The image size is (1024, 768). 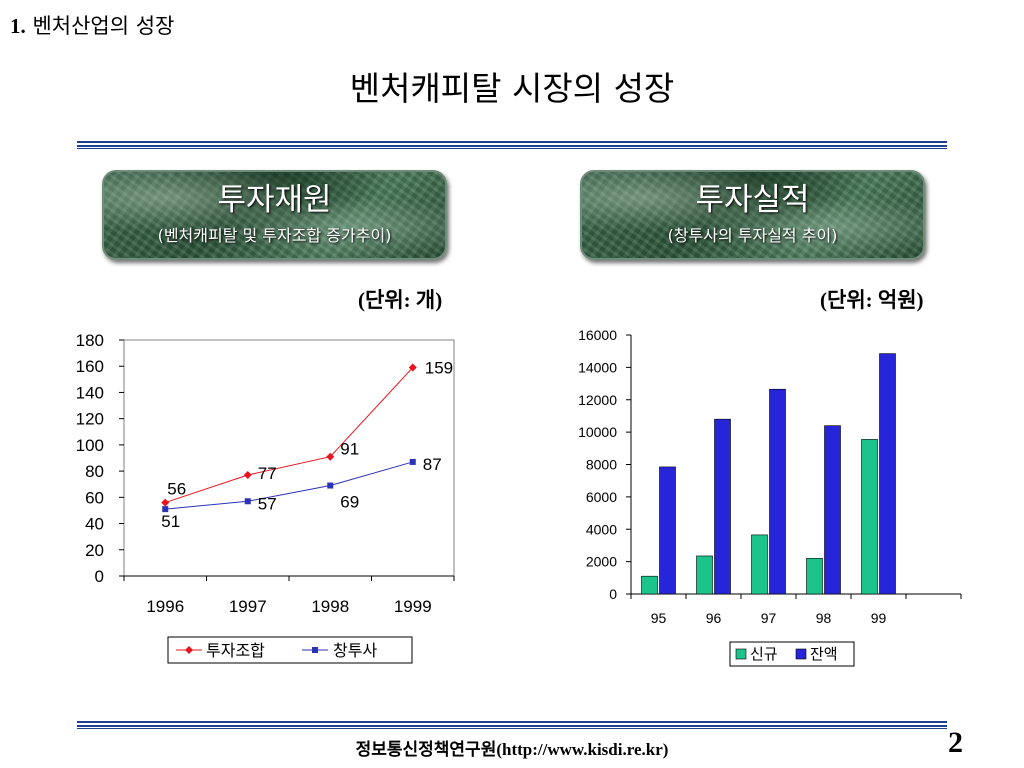 What do you see at coordinates (512, 88) in the screenshot?
I see `slide-title: 벤처캐피탈 시장의 성장` at bounding box center [512, 88].